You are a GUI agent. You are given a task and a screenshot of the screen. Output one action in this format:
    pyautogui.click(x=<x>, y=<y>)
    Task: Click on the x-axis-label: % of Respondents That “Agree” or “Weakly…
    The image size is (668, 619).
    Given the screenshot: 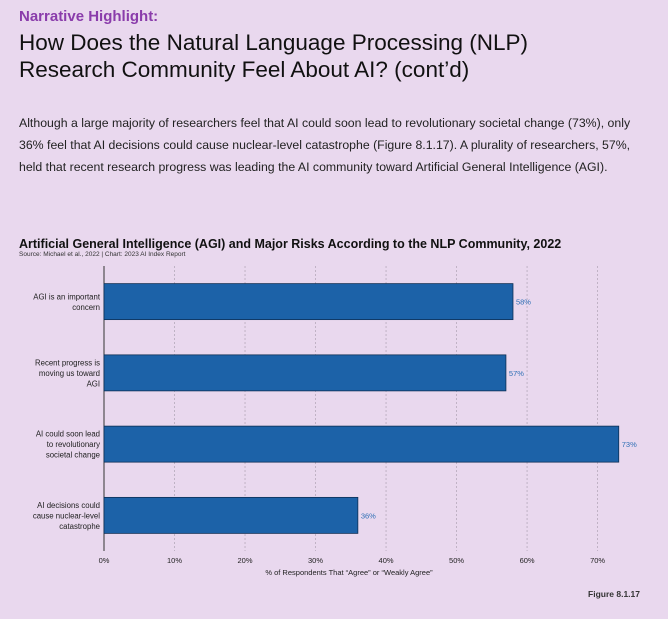 What is the action you would take?
    pyautogui.click(x=349, y=572)
    